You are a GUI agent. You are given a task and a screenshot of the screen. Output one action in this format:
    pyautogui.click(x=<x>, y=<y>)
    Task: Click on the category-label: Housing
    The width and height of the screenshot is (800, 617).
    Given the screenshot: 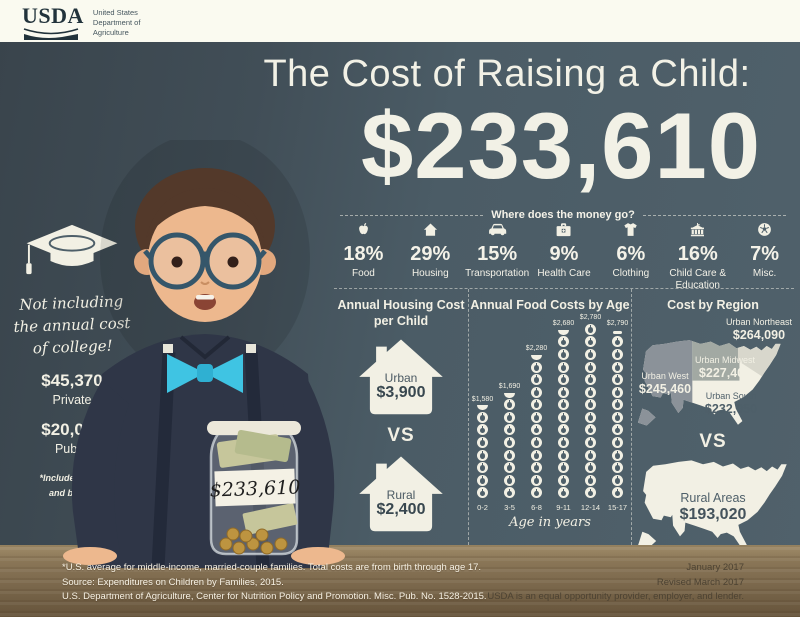 What is the action you would take?
    pyautogui.click(x=430, y=273)
    